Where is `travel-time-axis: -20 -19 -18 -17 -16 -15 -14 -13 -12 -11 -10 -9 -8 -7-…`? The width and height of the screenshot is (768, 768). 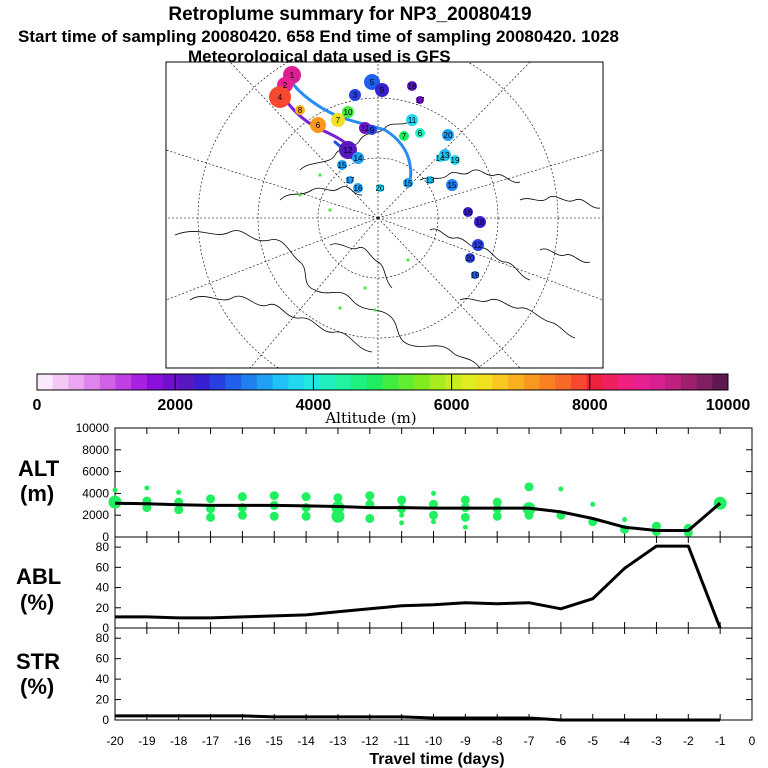 travel-time-axis: -20 -19 -18 -17 -16 -15 -14 -13 -12 -11 -10 -9 -8 -7-… is located at coordinates (430, 741).